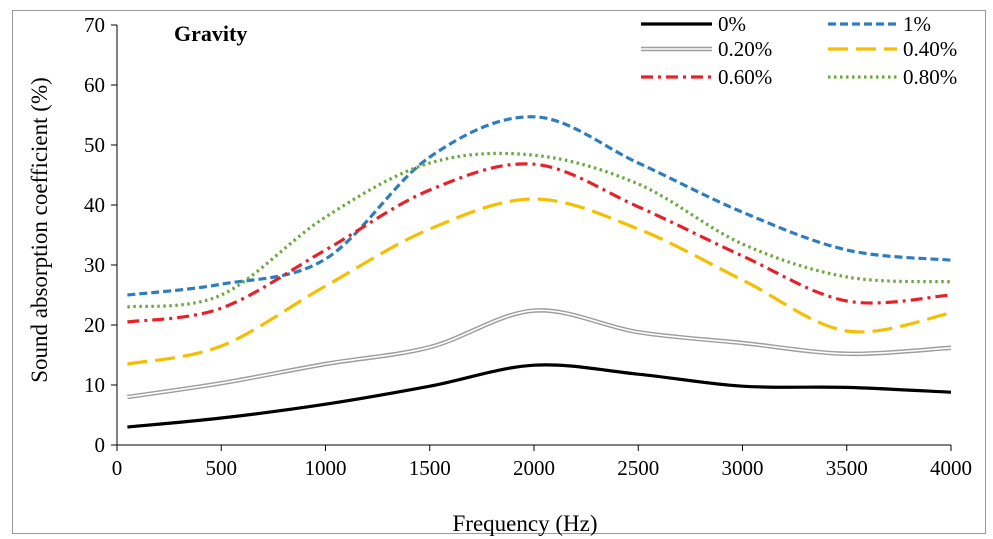  Describe the element at coordinates (94, 85) in the screenshot. I see `y-tick-label: 60` at that location.